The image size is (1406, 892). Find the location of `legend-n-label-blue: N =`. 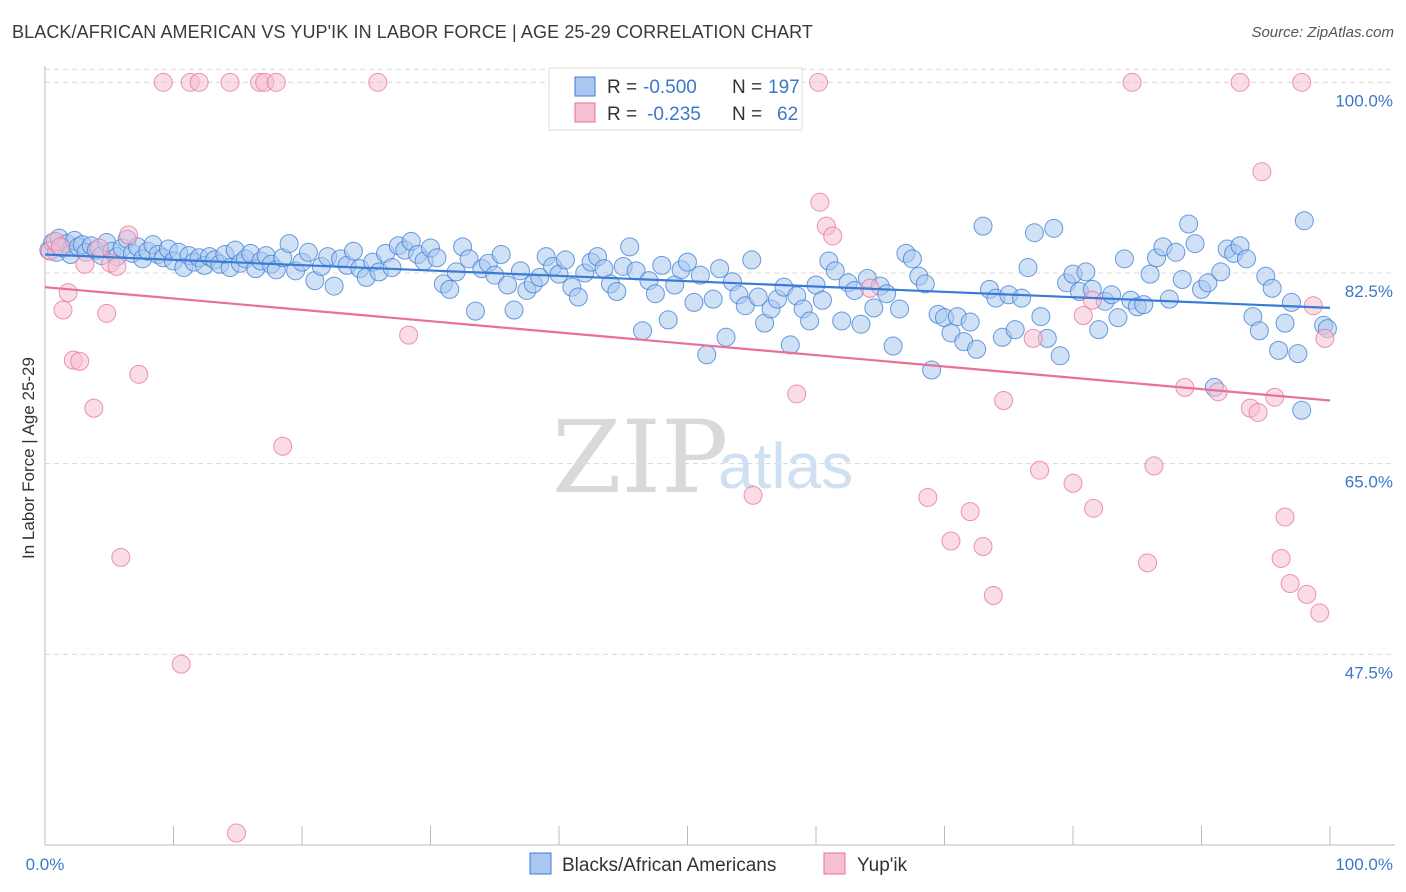

legend-n-label-blue: N = is located at coordinates (747, 87).